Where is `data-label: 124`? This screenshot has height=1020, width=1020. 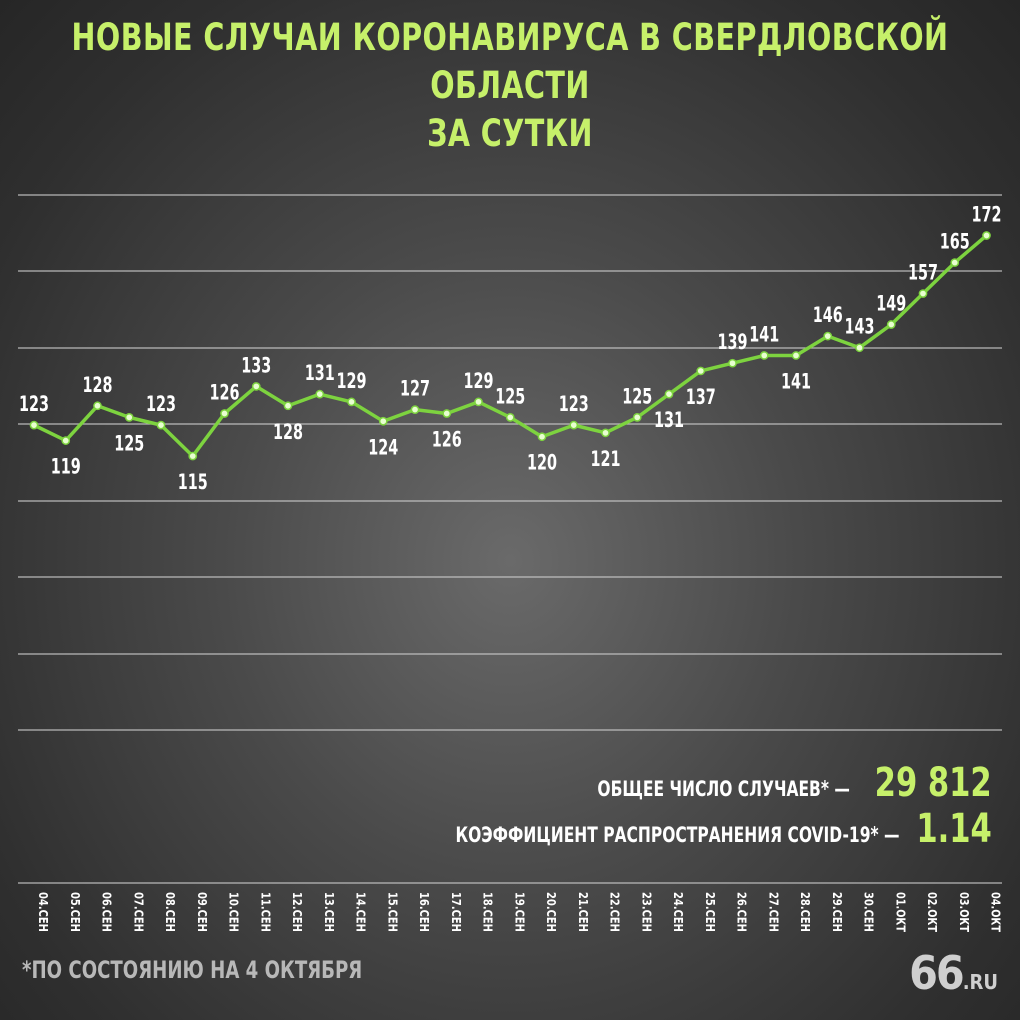
data-label: 124 is located at coordinates (383, 447).